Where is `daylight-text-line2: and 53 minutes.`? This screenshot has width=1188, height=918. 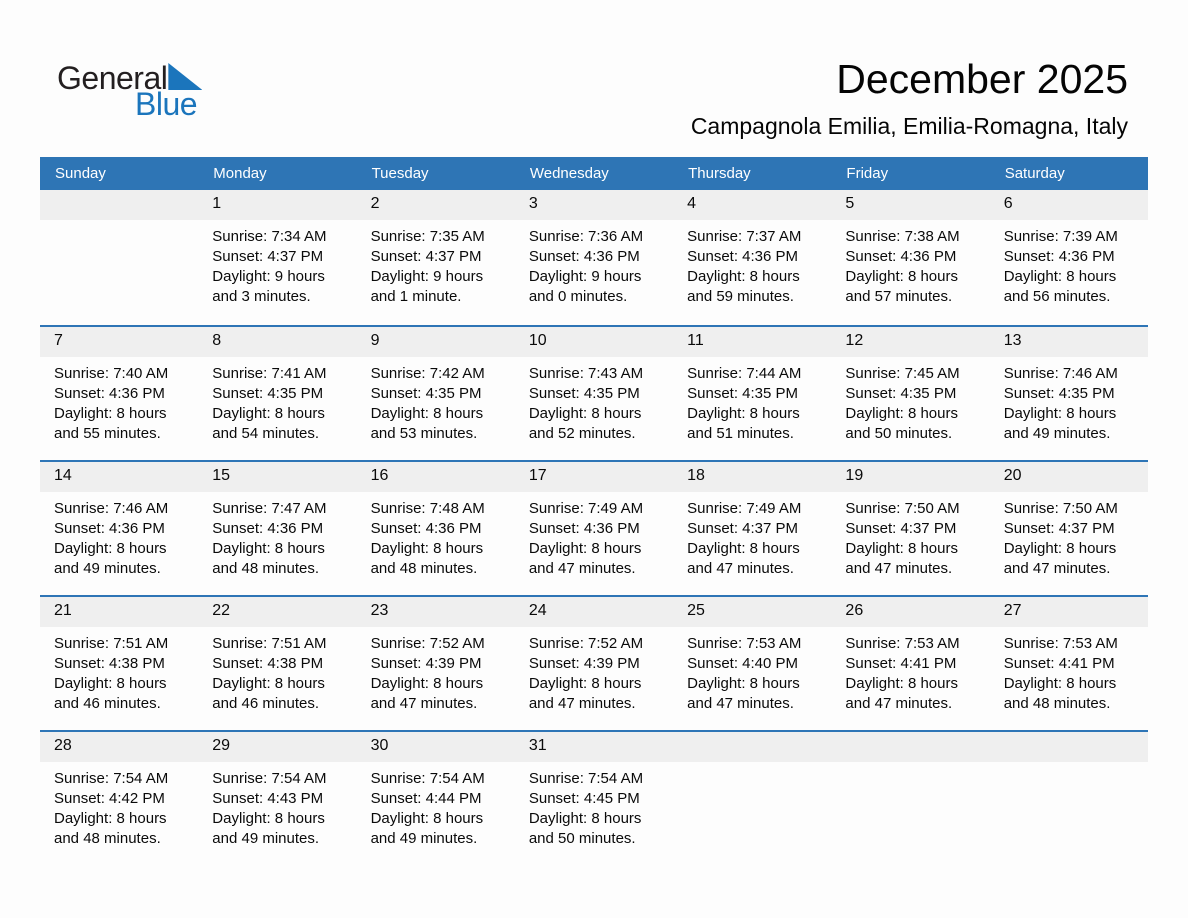
daylight-text-line2: and 53 minutes. is located at coordinates (424, 433).